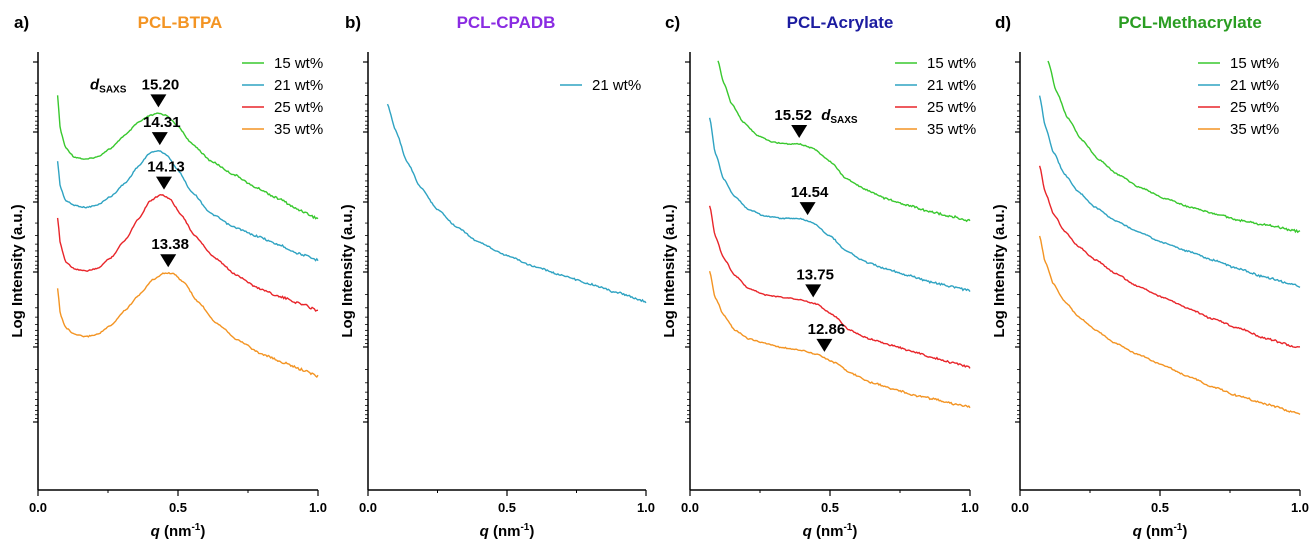  I want to click on peak-label: 14.31, so click(162, 122).